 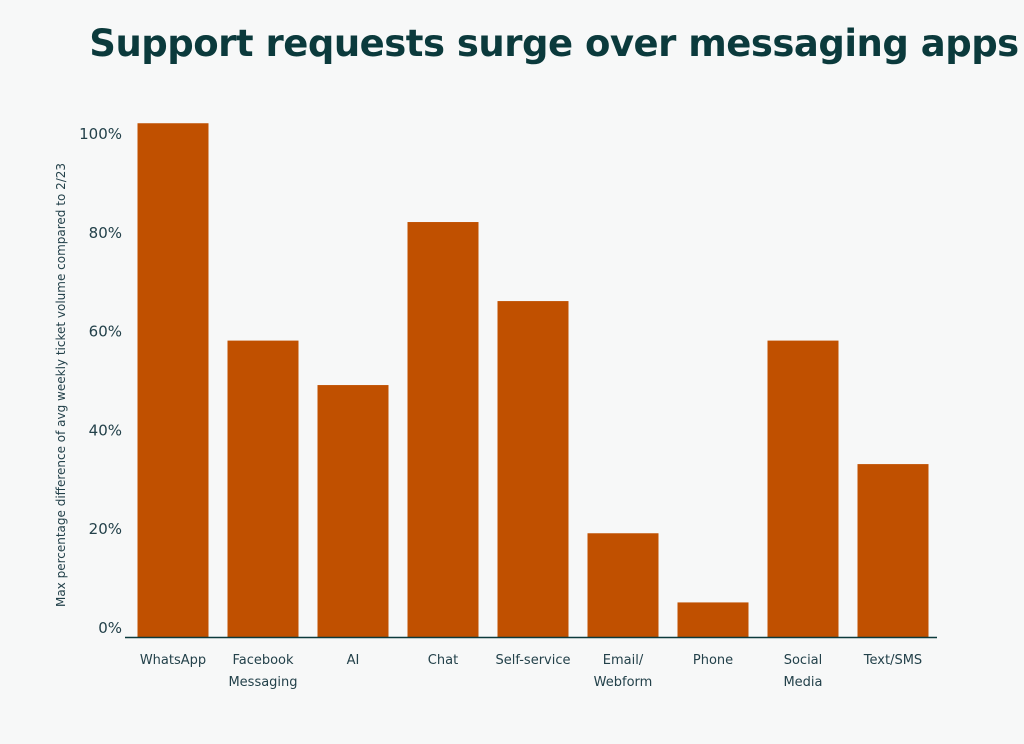 I want to click on y-tick-label: 60%, so click(x=105, y=332).